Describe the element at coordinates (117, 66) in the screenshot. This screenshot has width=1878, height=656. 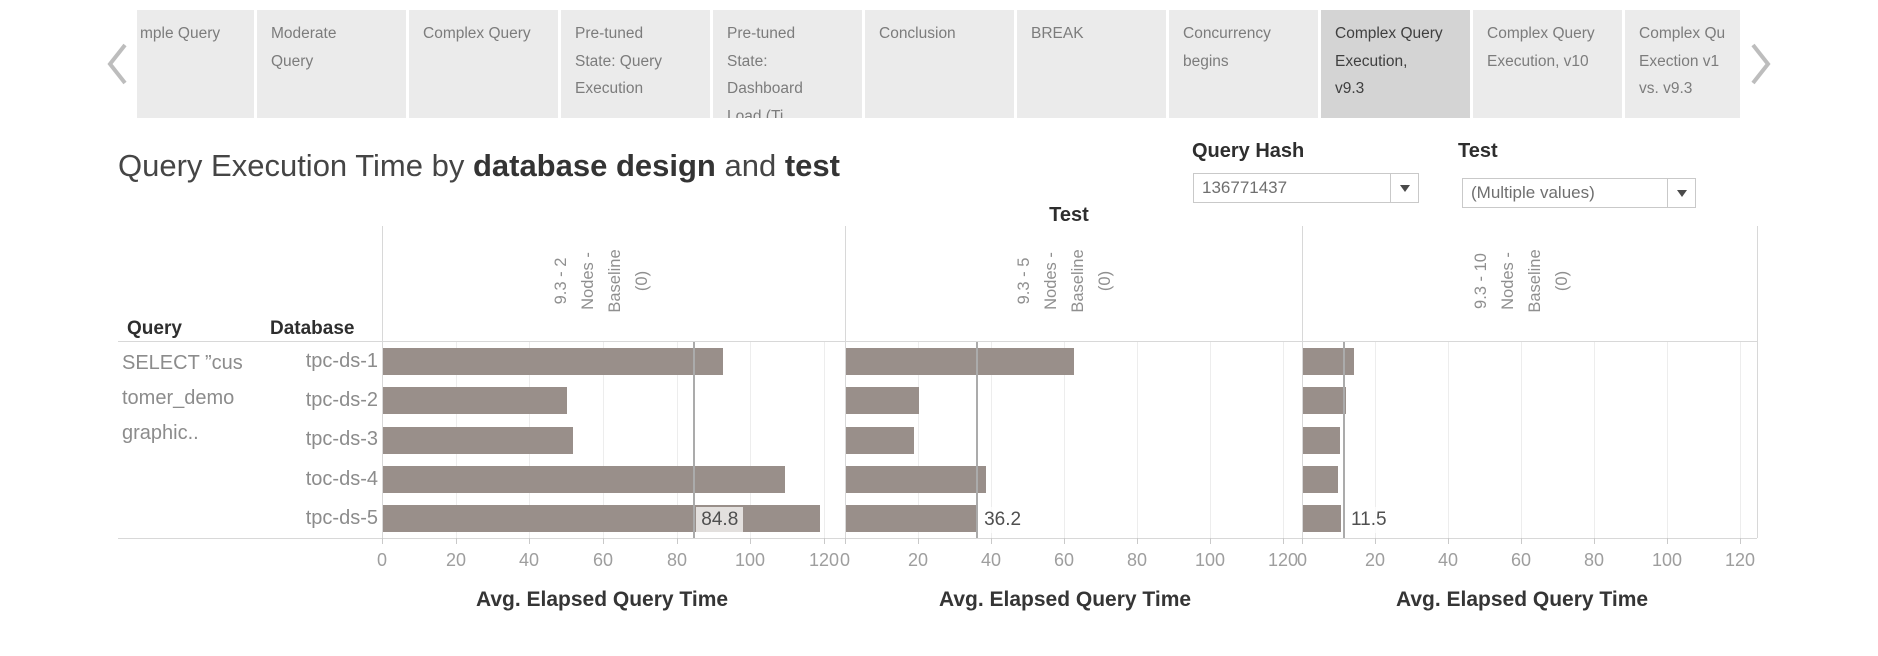
I see `prev-tab-button` at that location.